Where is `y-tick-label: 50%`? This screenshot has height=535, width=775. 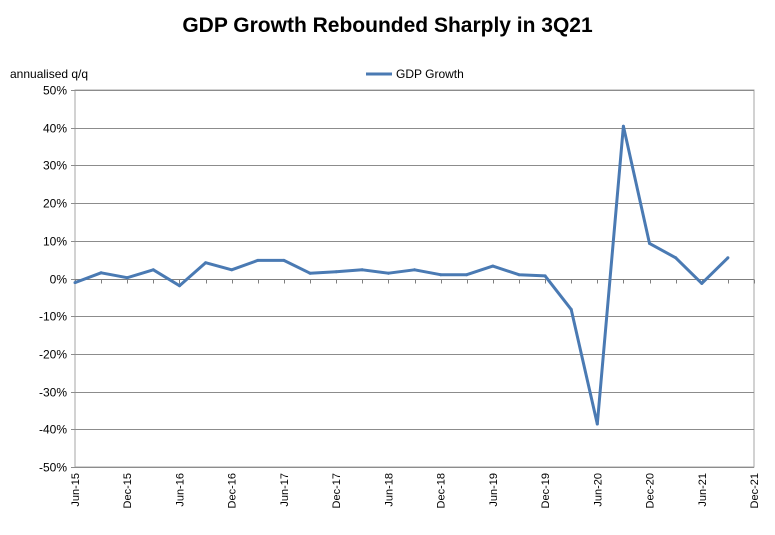
y-tick-label: 50% is located at coordinates (55, 91).